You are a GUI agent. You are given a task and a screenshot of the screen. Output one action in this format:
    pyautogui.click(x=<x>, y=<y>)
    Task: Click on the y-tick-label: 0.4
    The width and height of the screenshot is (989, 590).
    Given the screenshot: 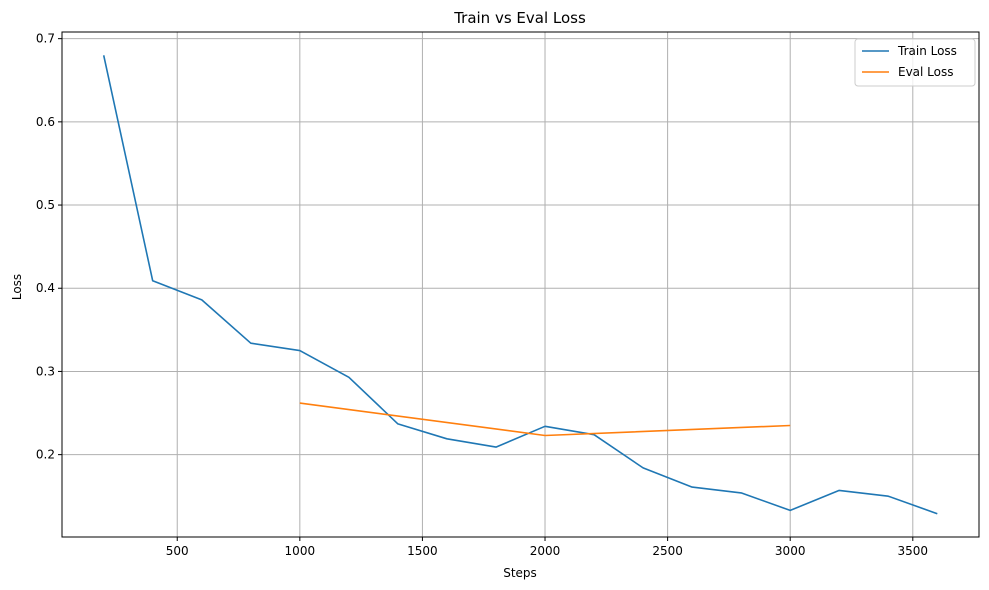 What is the action you would take?
    pyautogui.click(x=45, y=288)
    